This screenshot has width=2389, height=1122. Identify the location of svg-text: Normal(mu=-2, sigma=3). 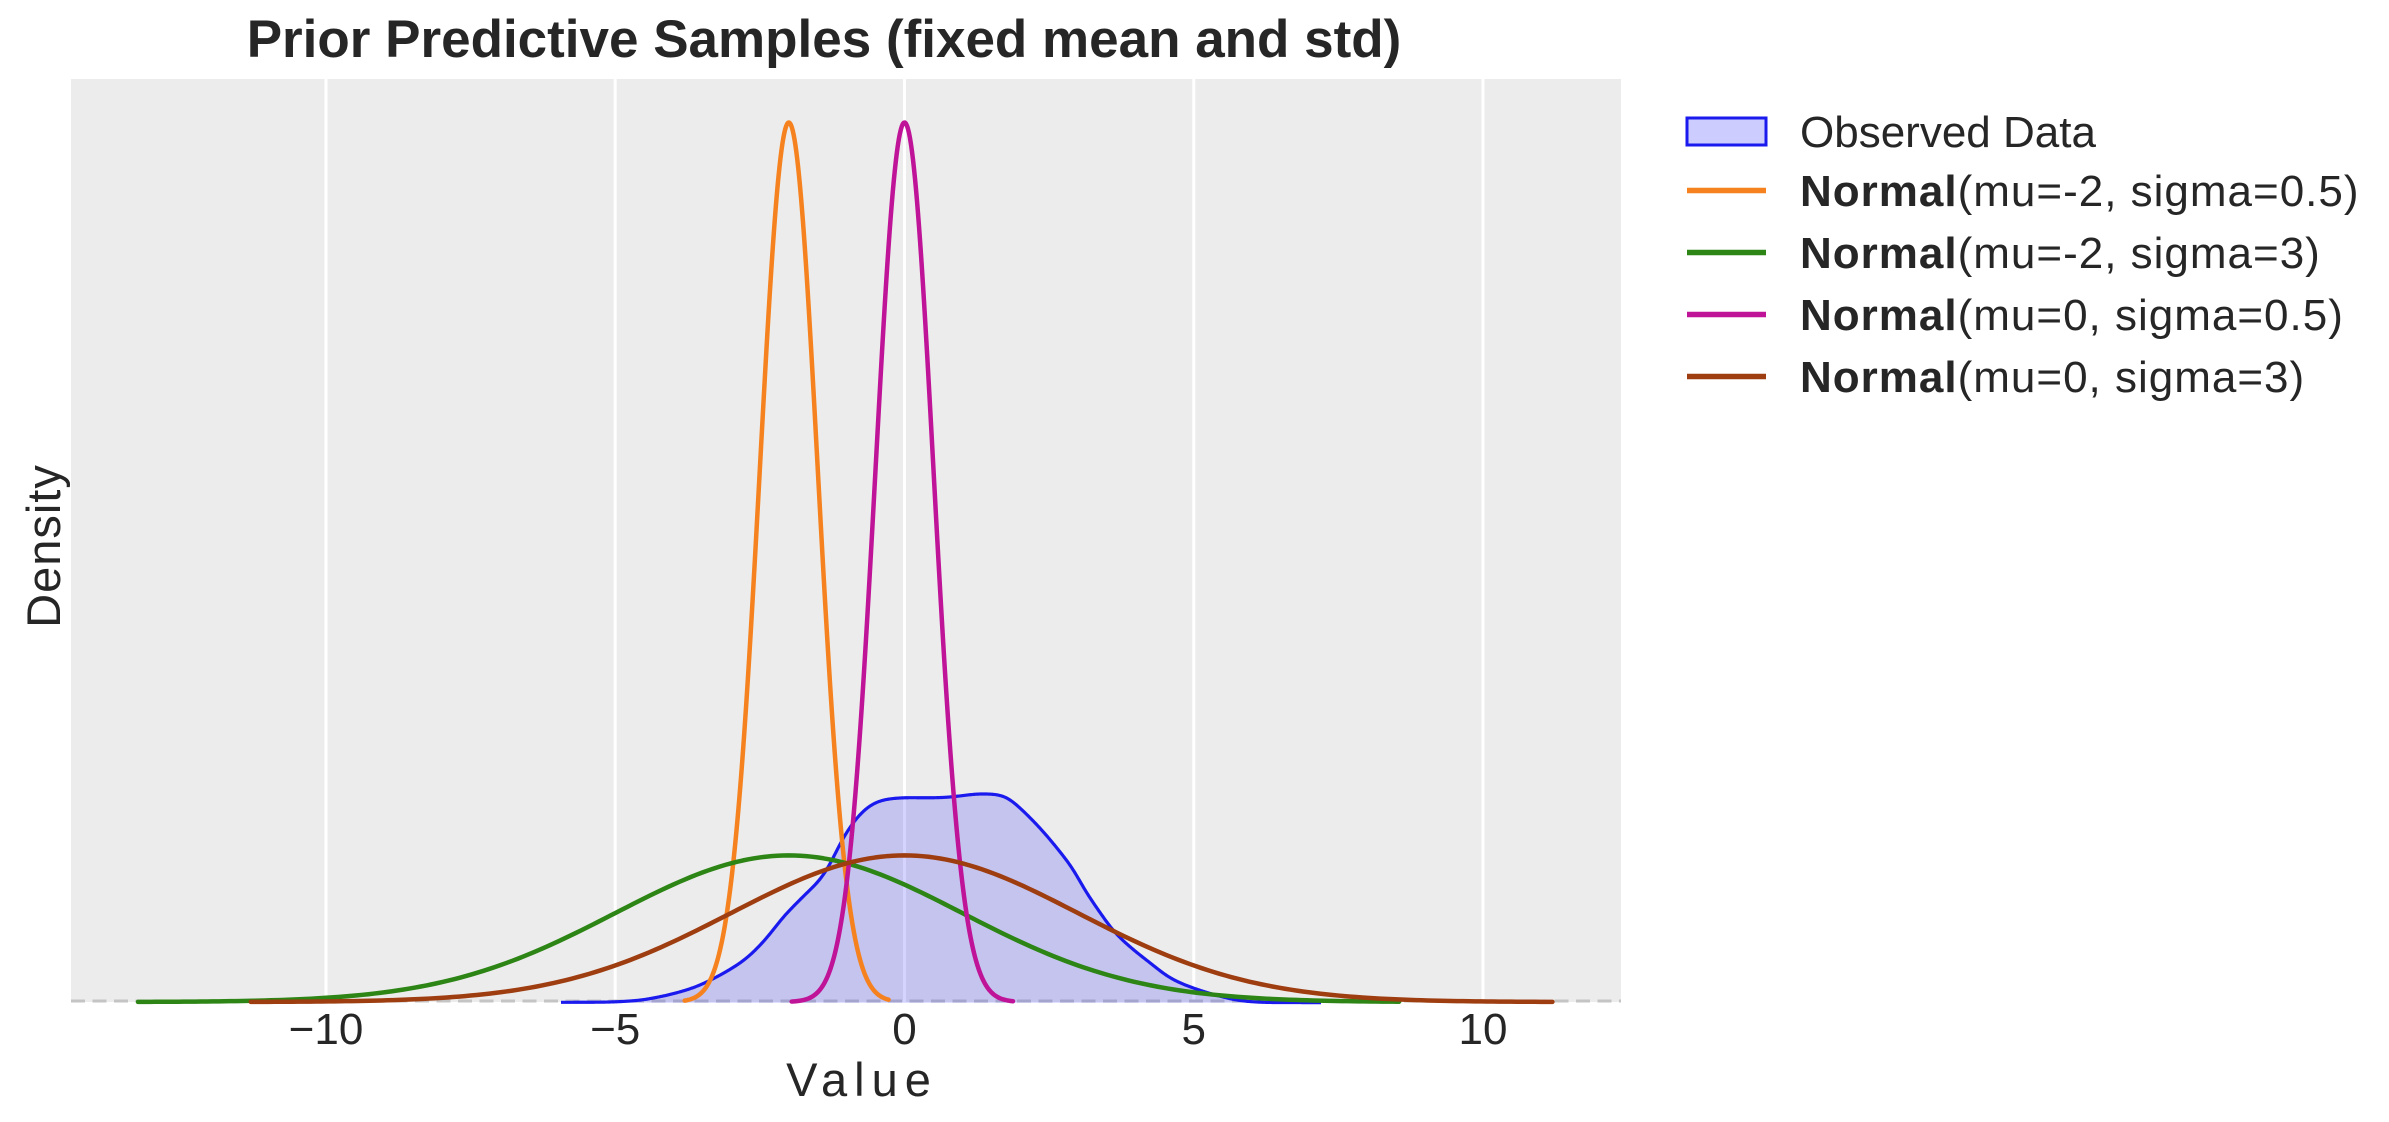
(2060, 253).